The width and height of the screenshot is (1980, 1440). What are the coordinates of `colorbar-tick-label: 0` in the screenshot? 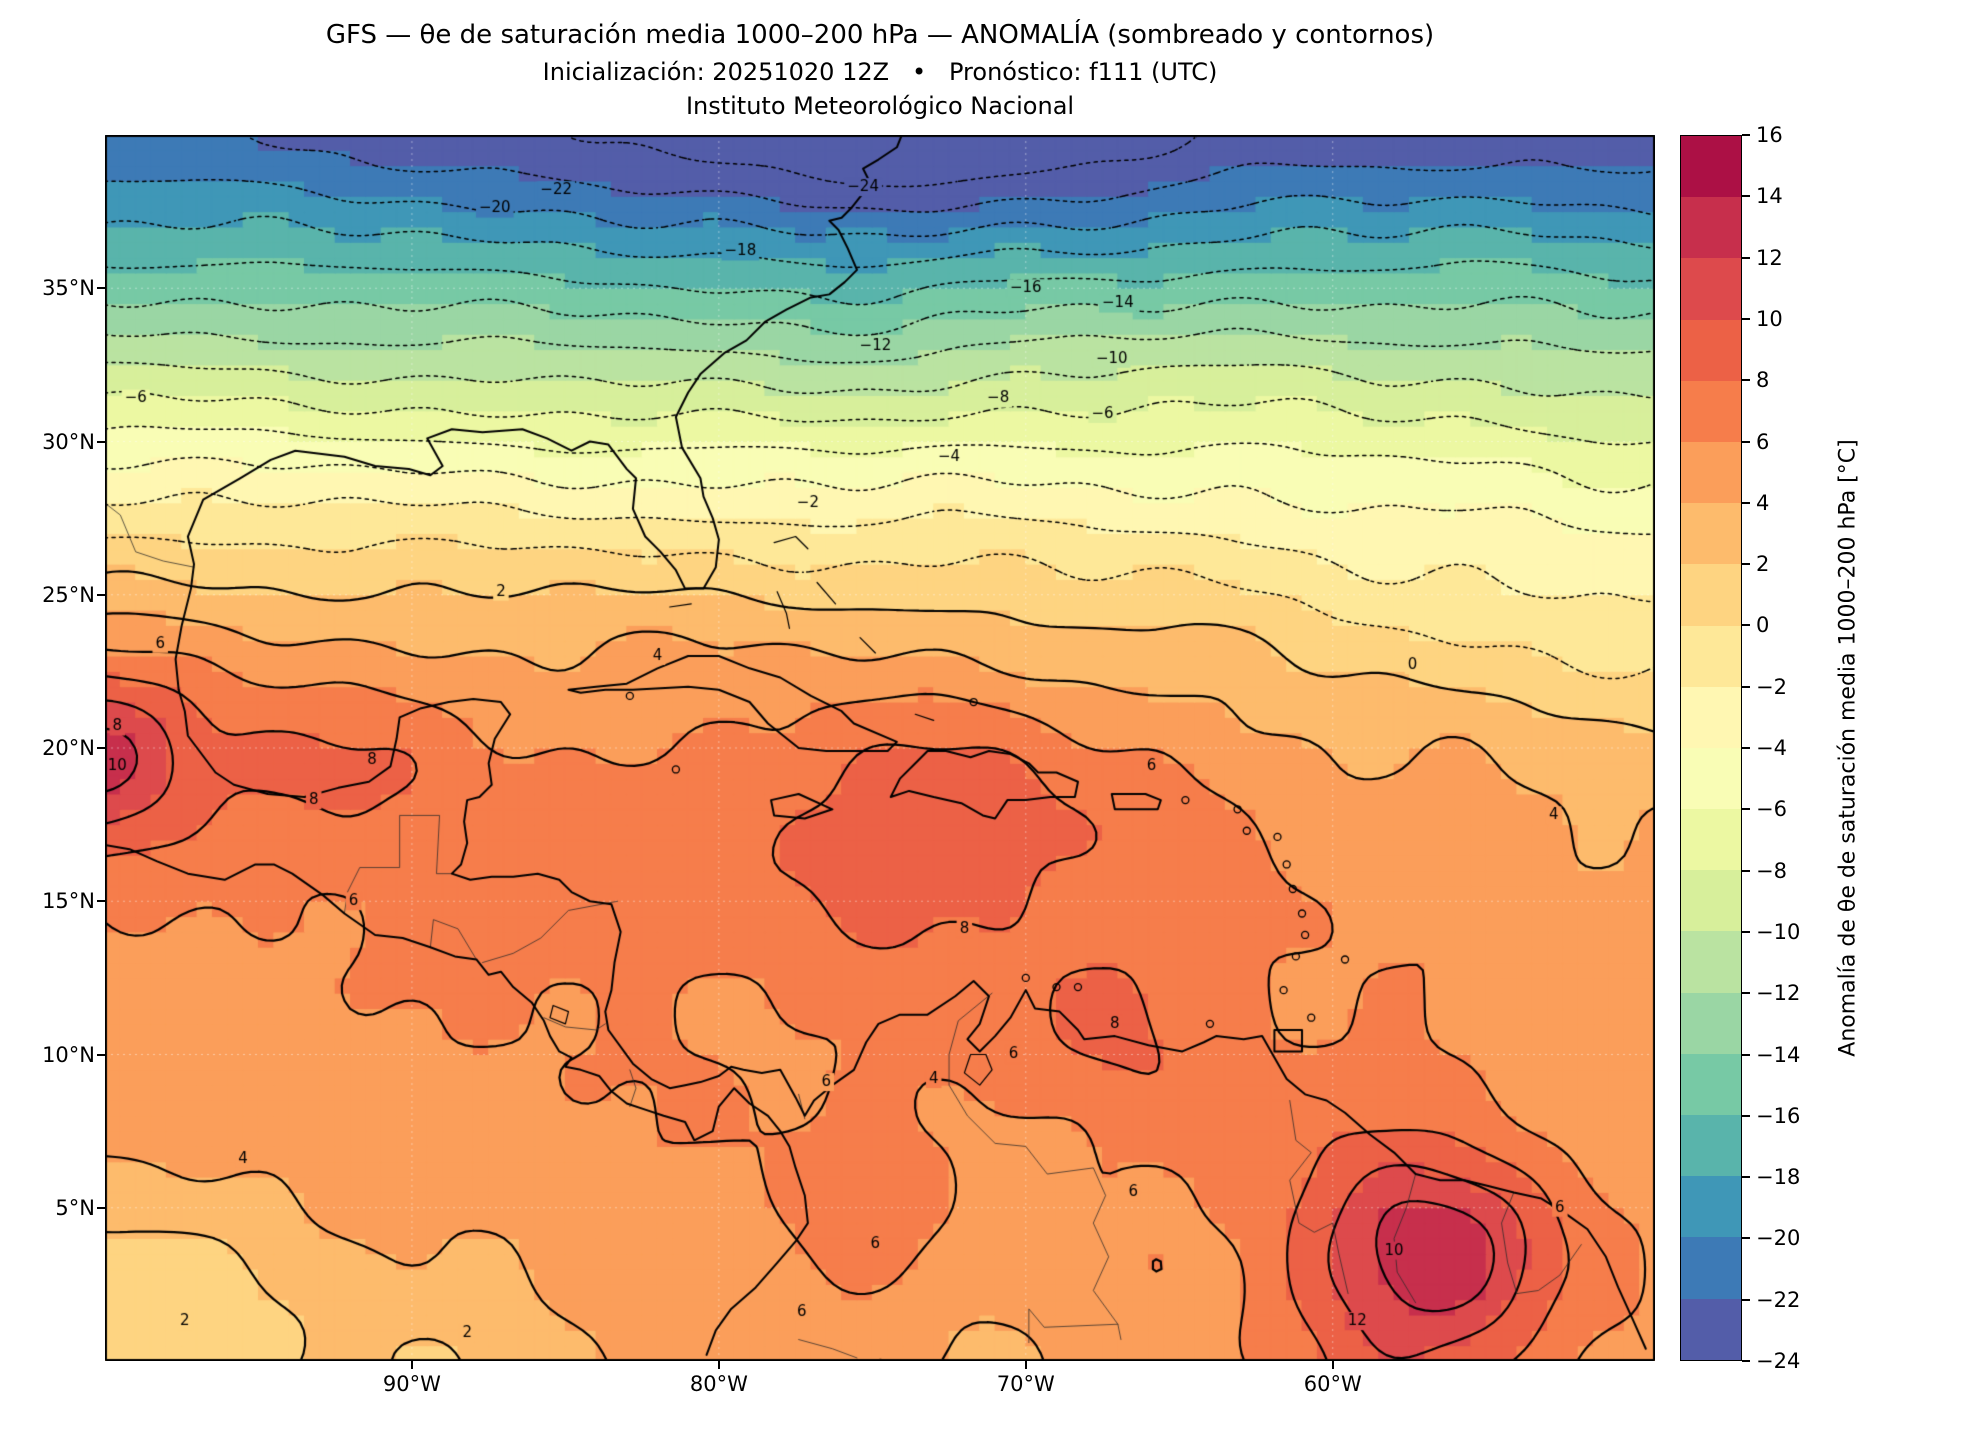 It's located at (1763, 625).